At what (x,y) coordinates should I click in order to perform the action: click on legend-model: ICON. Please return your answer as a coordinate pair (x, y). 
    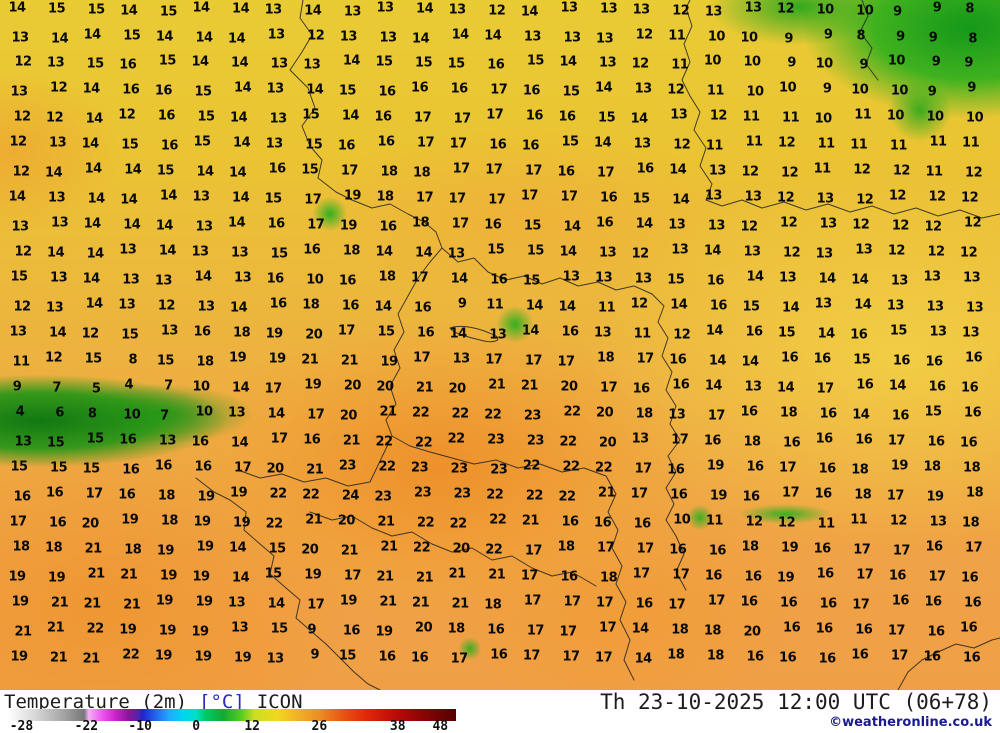
    Looking at the image, I should click on (279, 702).